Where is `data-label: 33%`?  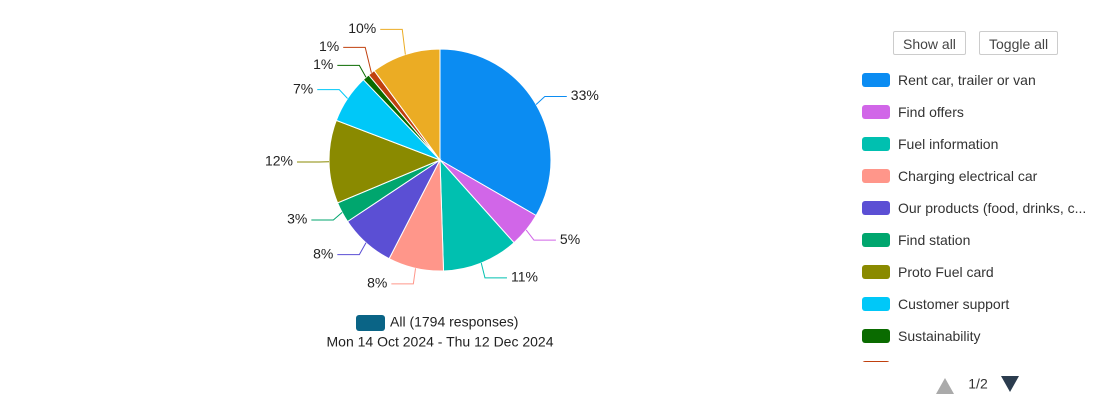 data-label: 33% is located at coordinates (585, 95).